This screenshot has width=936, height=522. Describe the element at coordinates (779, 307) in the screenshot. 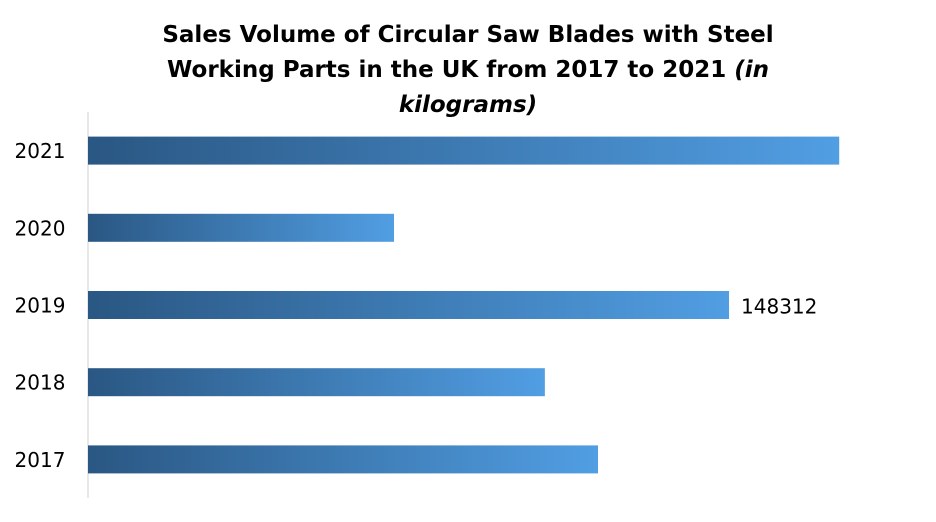

I see `data-label: 148312` at that location.